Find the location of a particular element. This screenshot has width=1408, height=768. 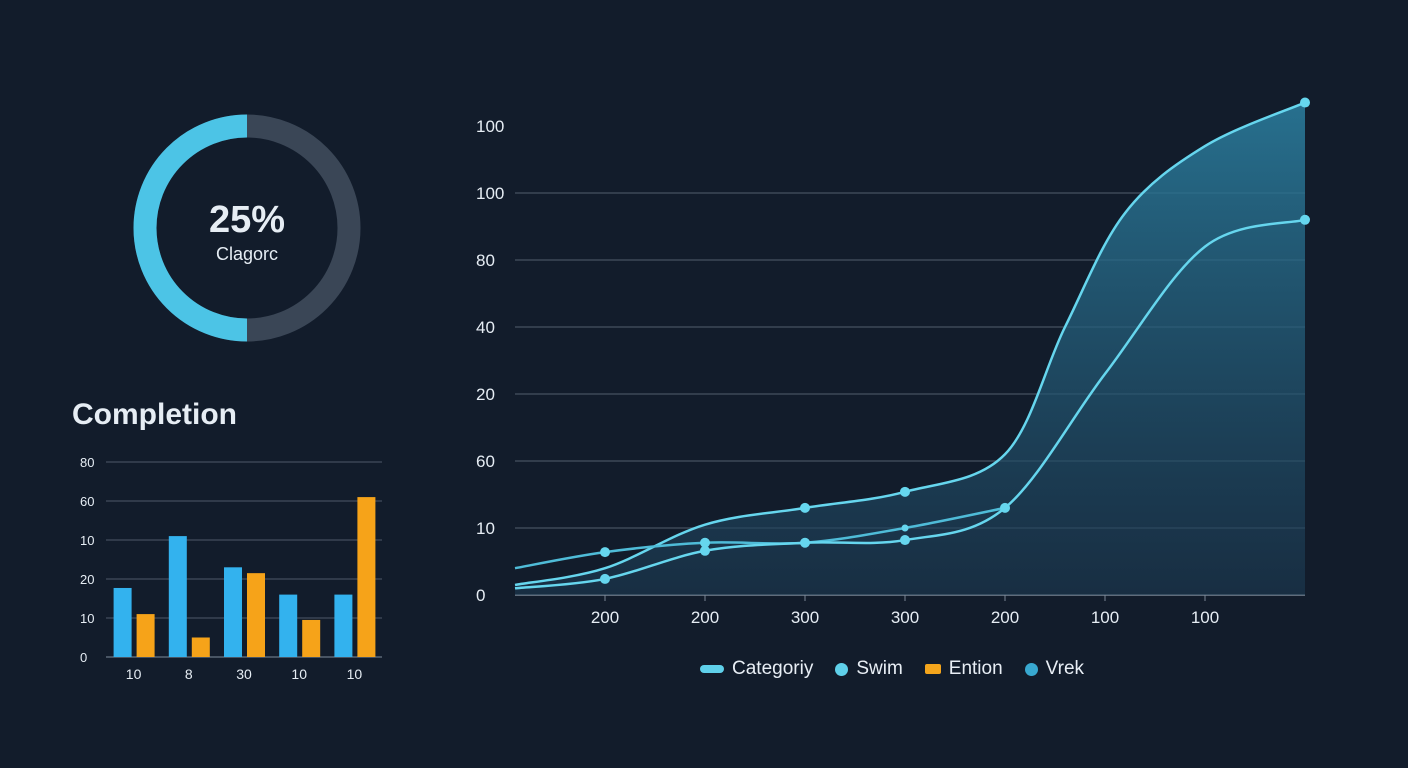

bar-ytick-label: 20 is located at coordinates (87, 579).